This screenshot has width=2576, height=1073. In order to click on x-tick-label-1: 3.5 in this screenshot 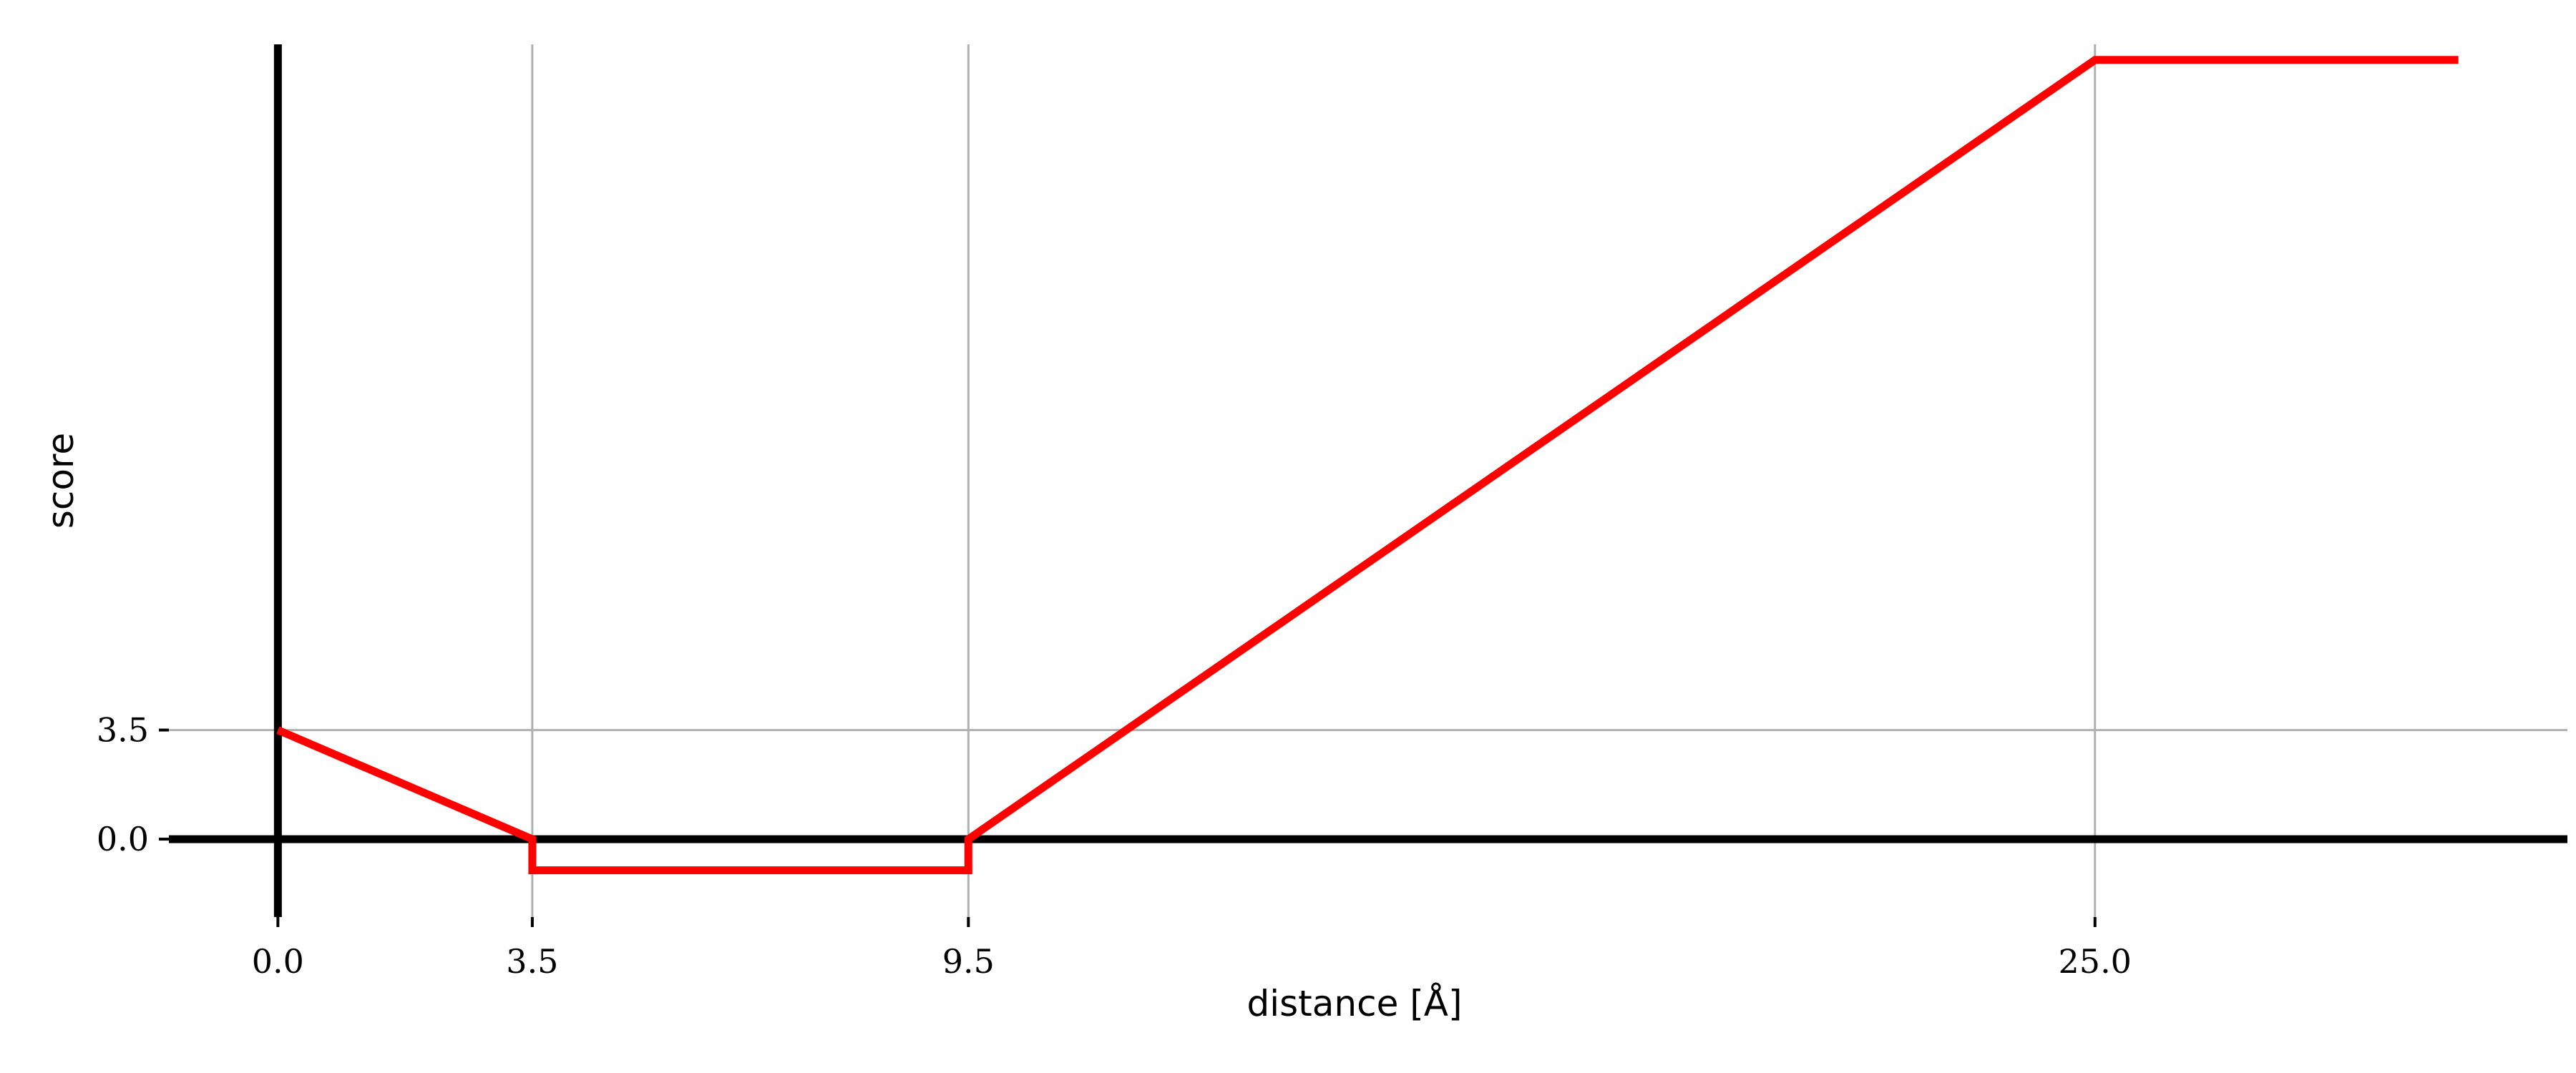, I will do `click(532, 962)`.